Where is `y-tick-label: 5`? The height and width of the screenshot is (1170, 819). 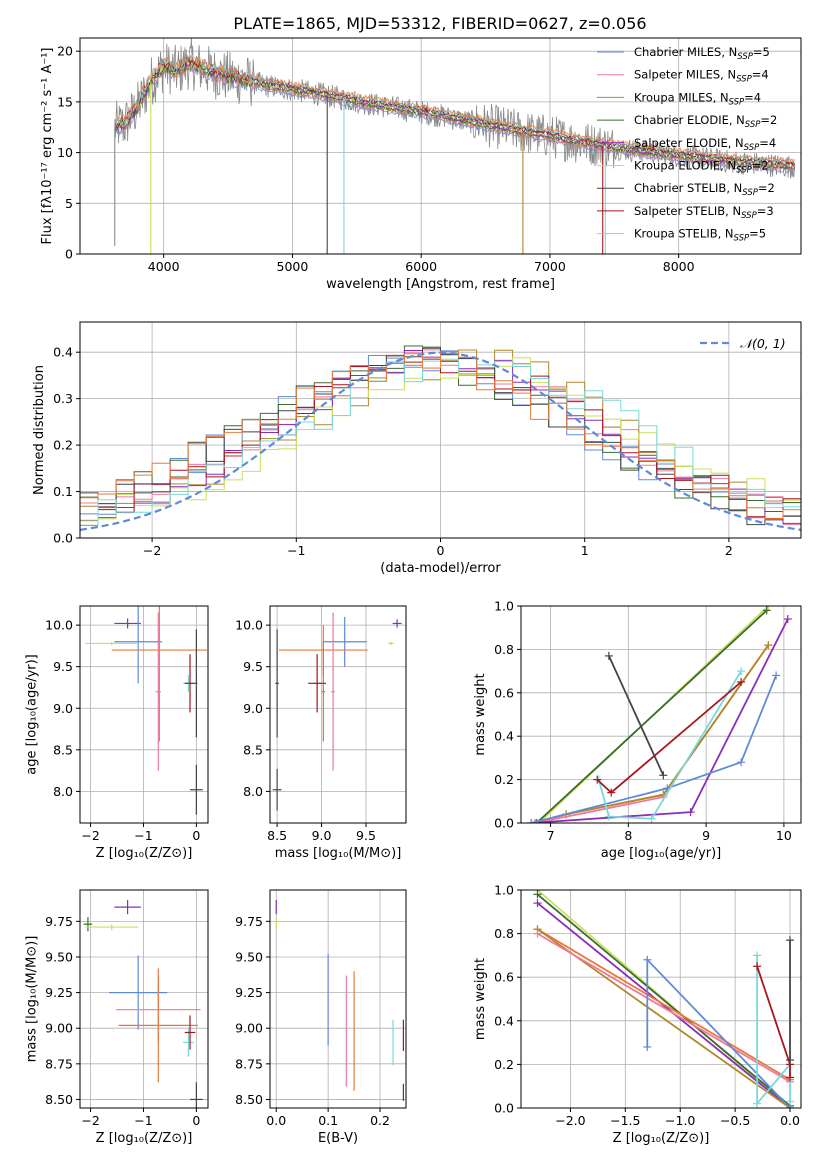
y-tick-label: 5 is located at coordinates (69, 203).